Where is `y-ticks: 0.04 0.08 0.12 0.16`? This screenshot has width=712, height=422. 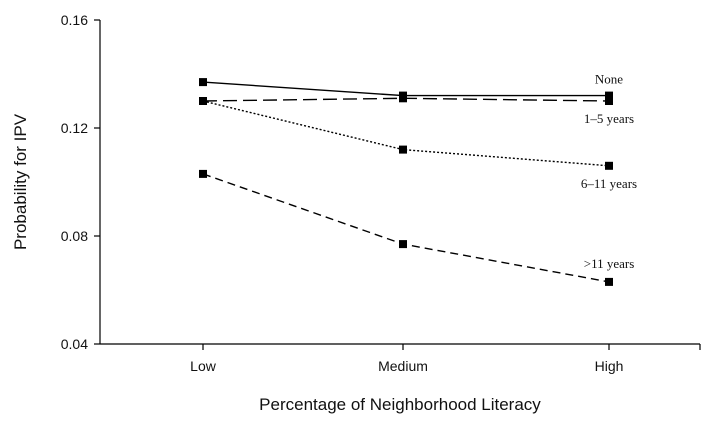
y-ticks: 0.04 0.08 0.12 0.16 is located at coordinates (80, 182).